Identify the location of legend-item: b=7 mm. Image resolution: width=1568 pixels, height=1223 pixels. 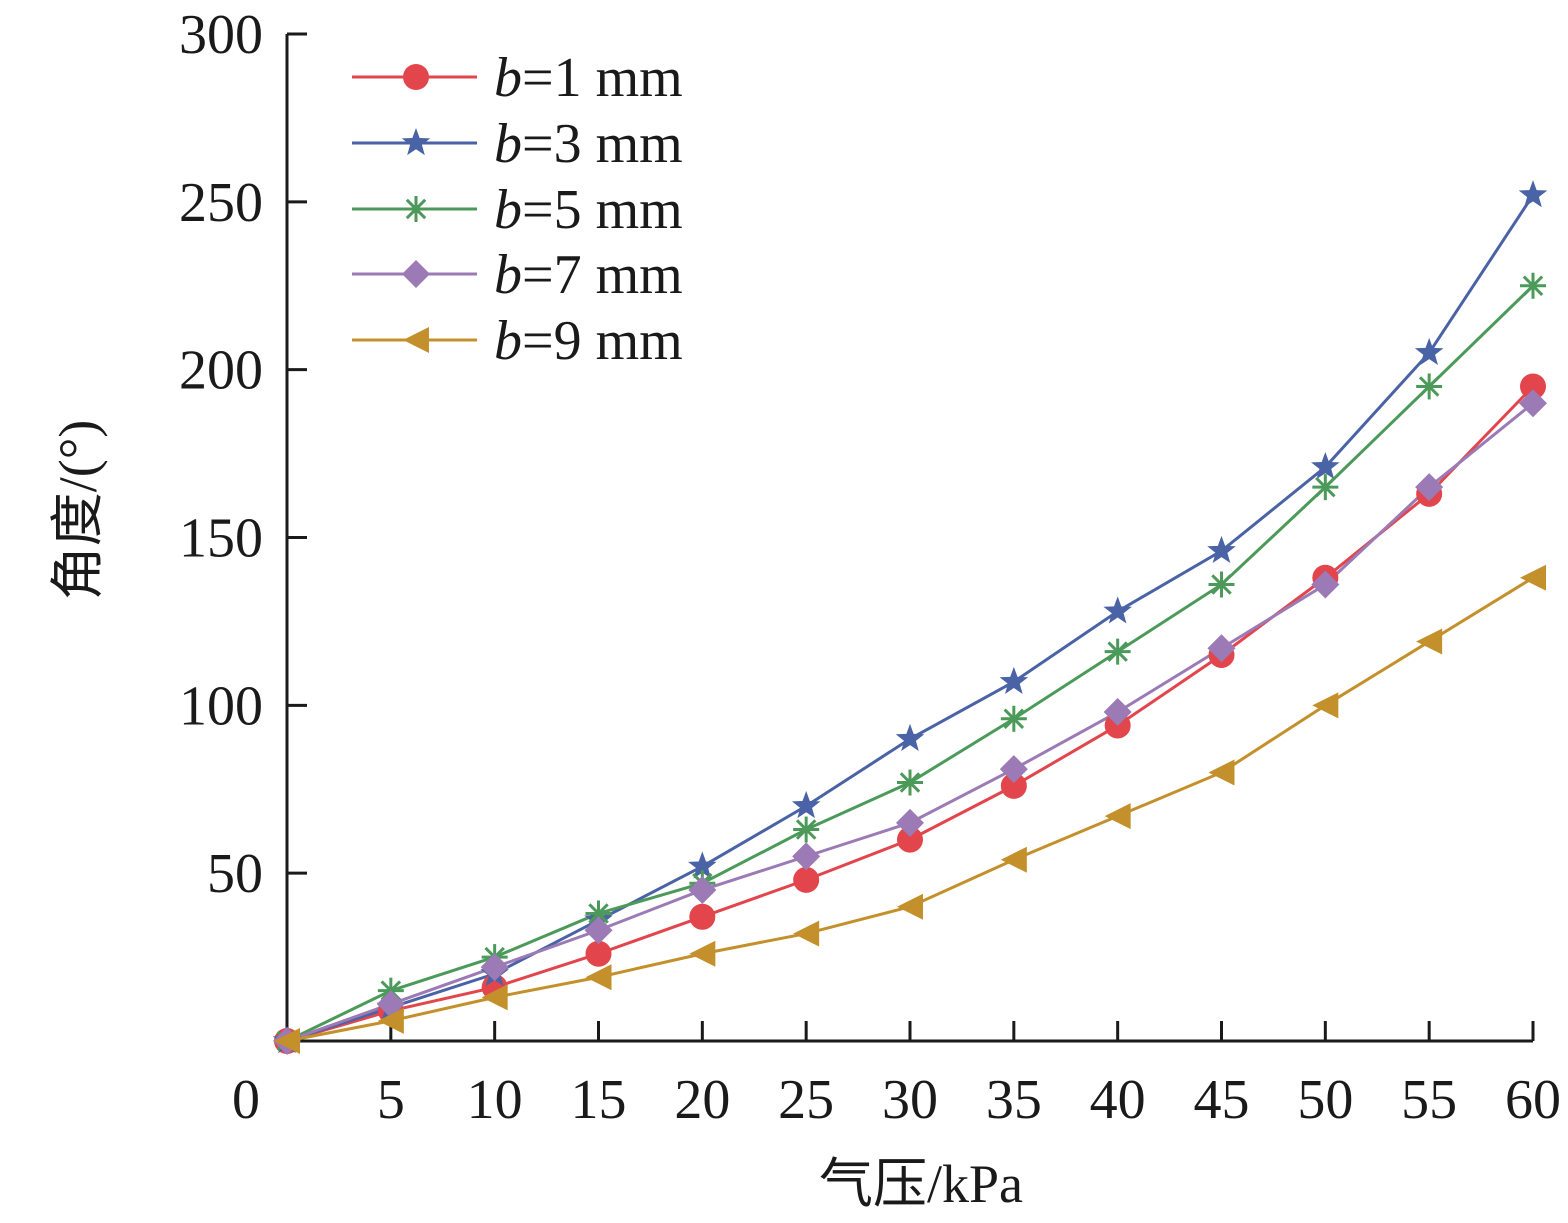
(517, 275).